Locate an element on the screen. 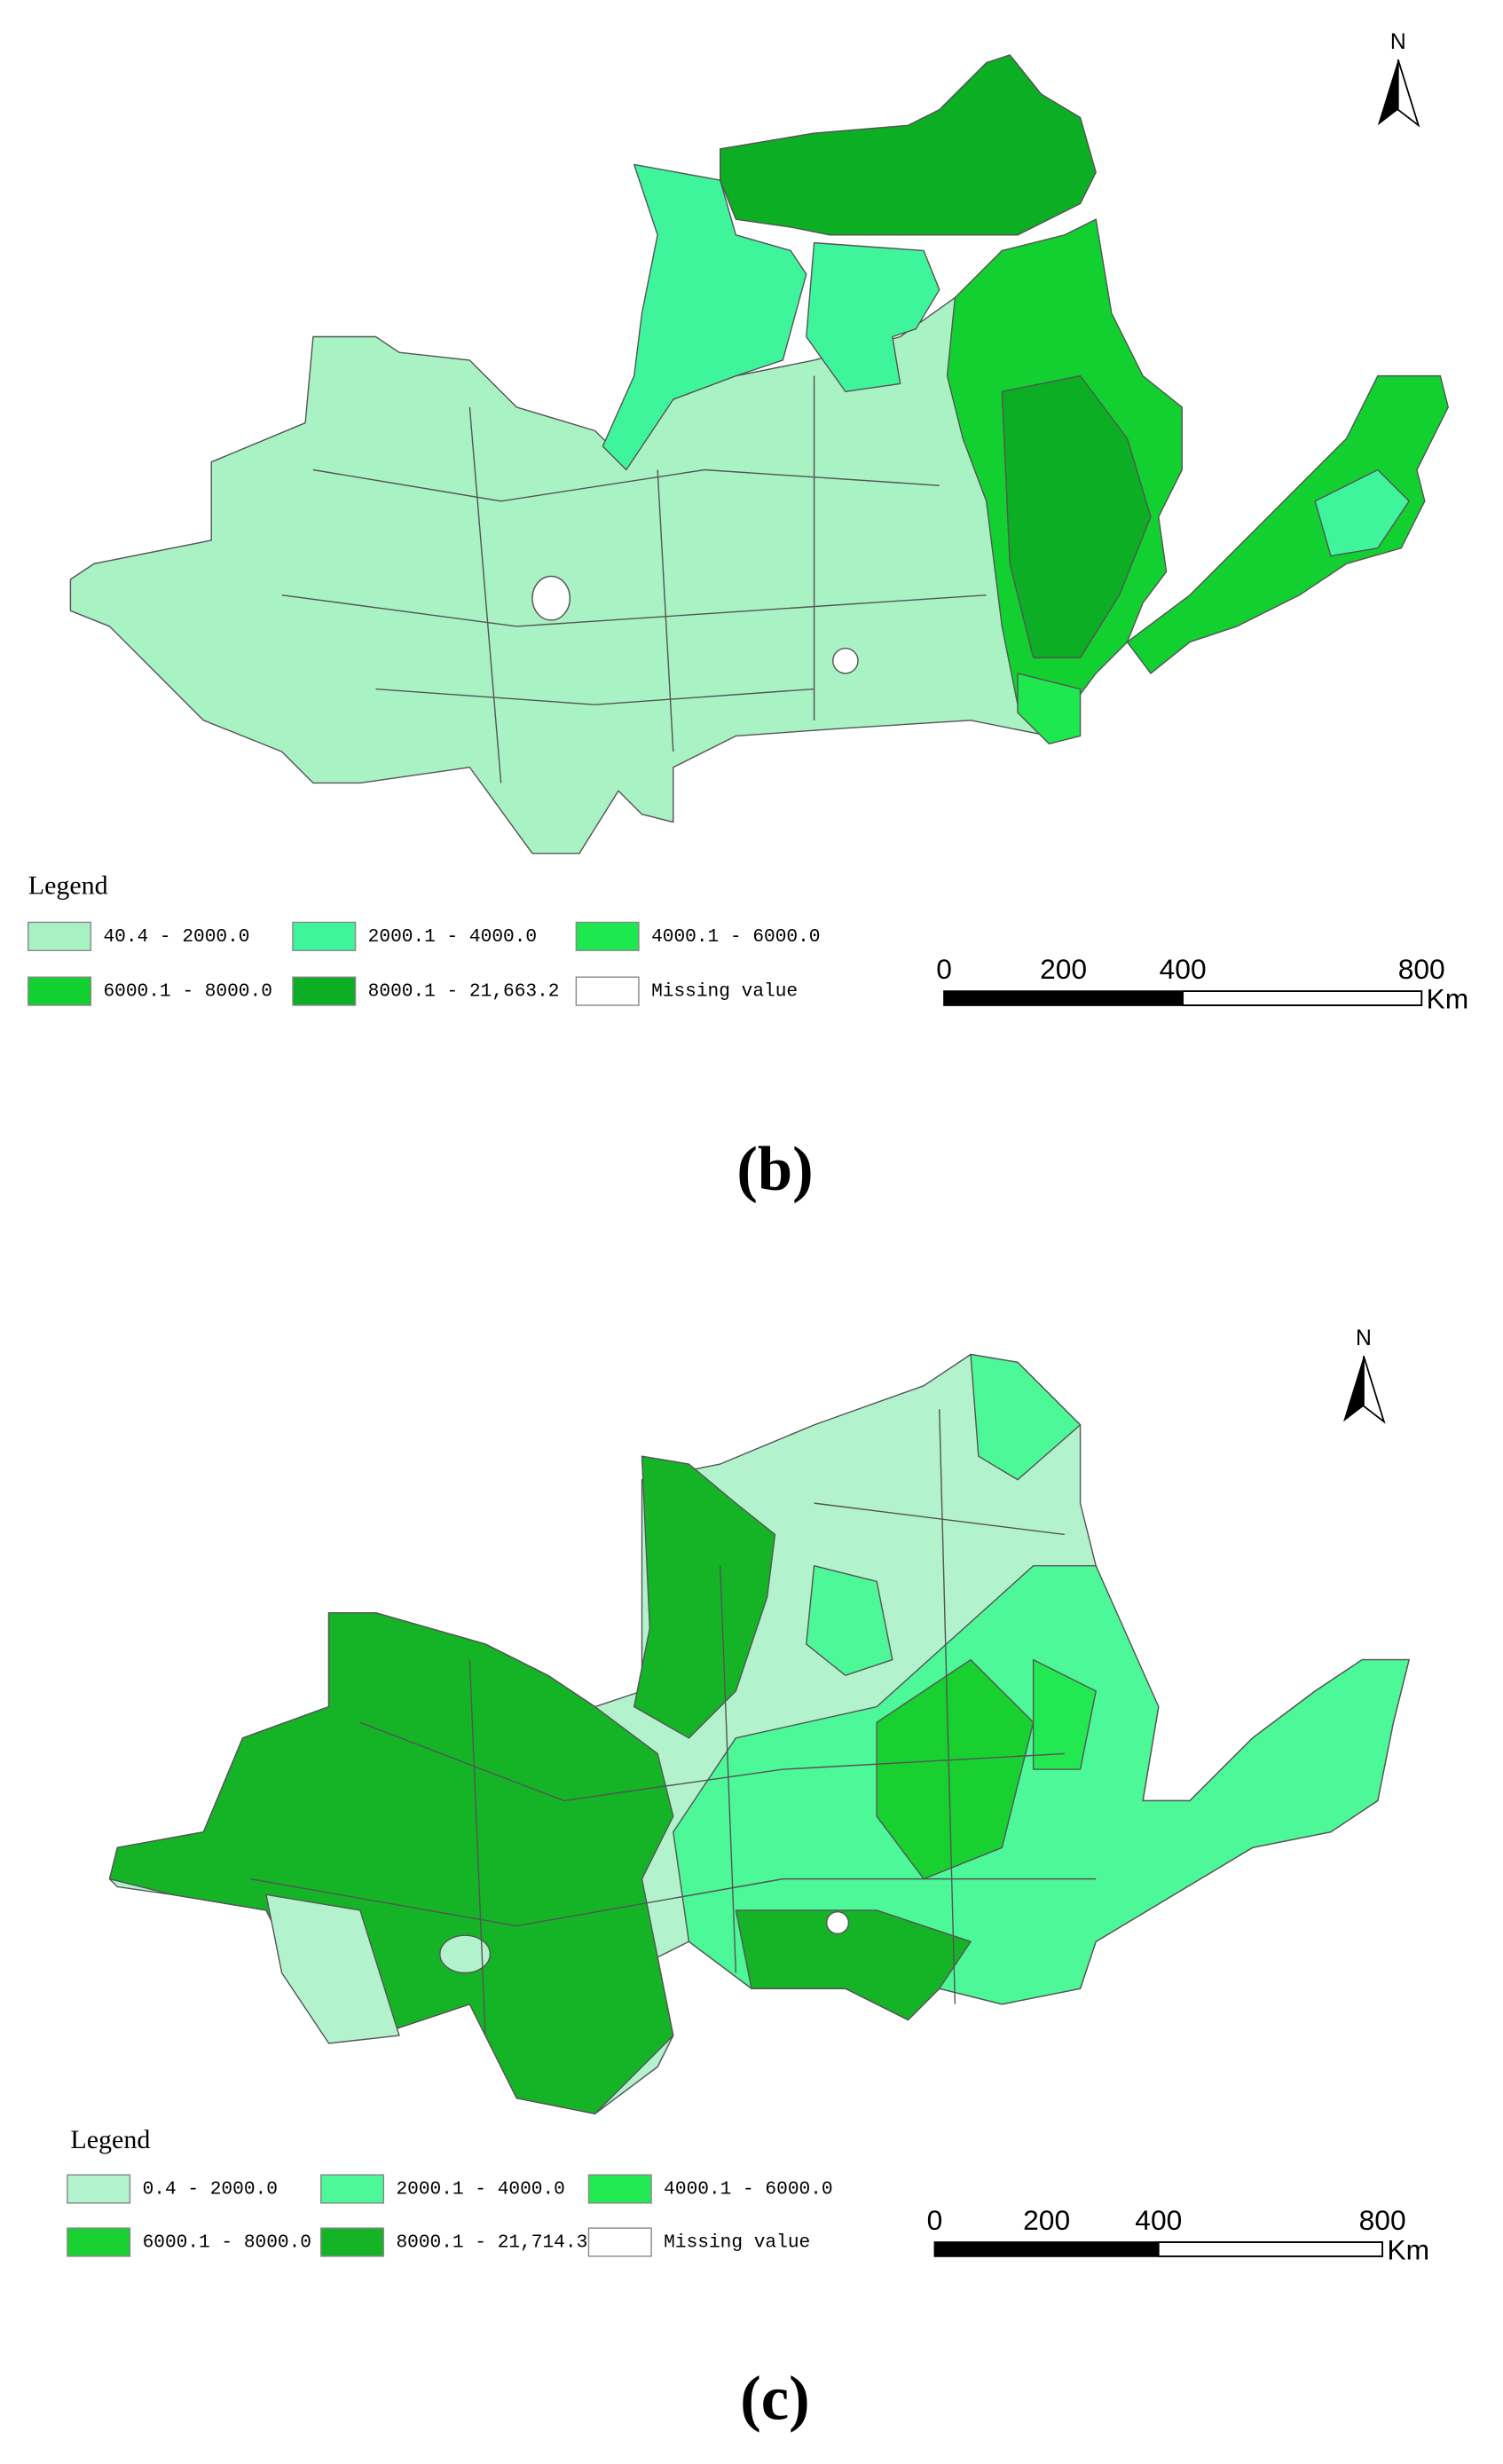 The width and height of the screenshot is (1503, 2464). legend-label: 0.4 - 2000.0 is located at coordinates (210, 2189).